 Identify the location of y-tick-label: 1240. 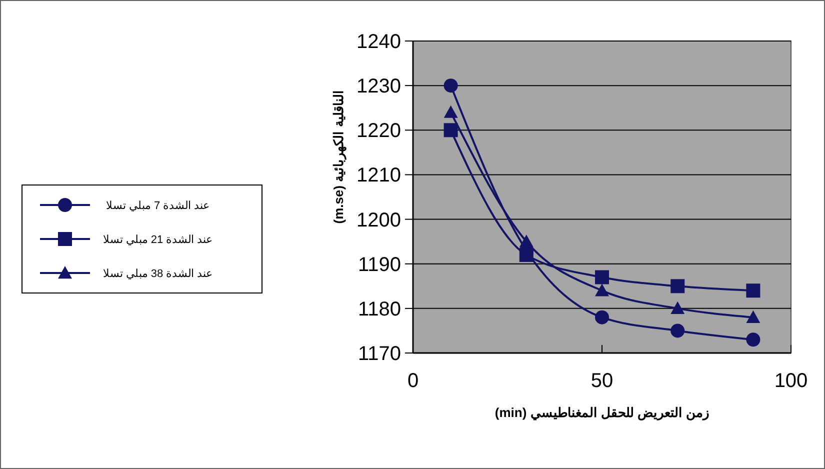
(378, 42).